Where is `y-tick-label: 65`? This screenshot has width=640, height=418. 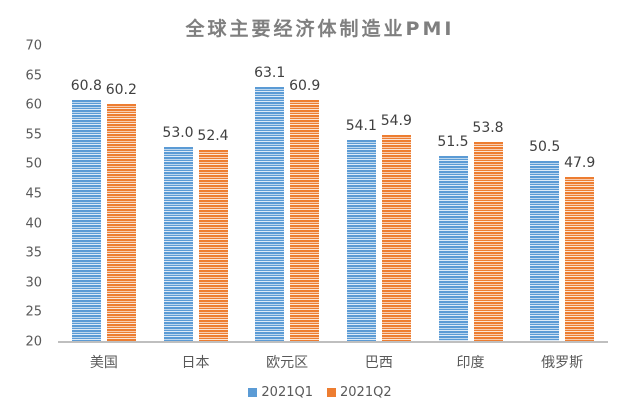 y-tick-label: 65 is located at coordinates (33, 76).